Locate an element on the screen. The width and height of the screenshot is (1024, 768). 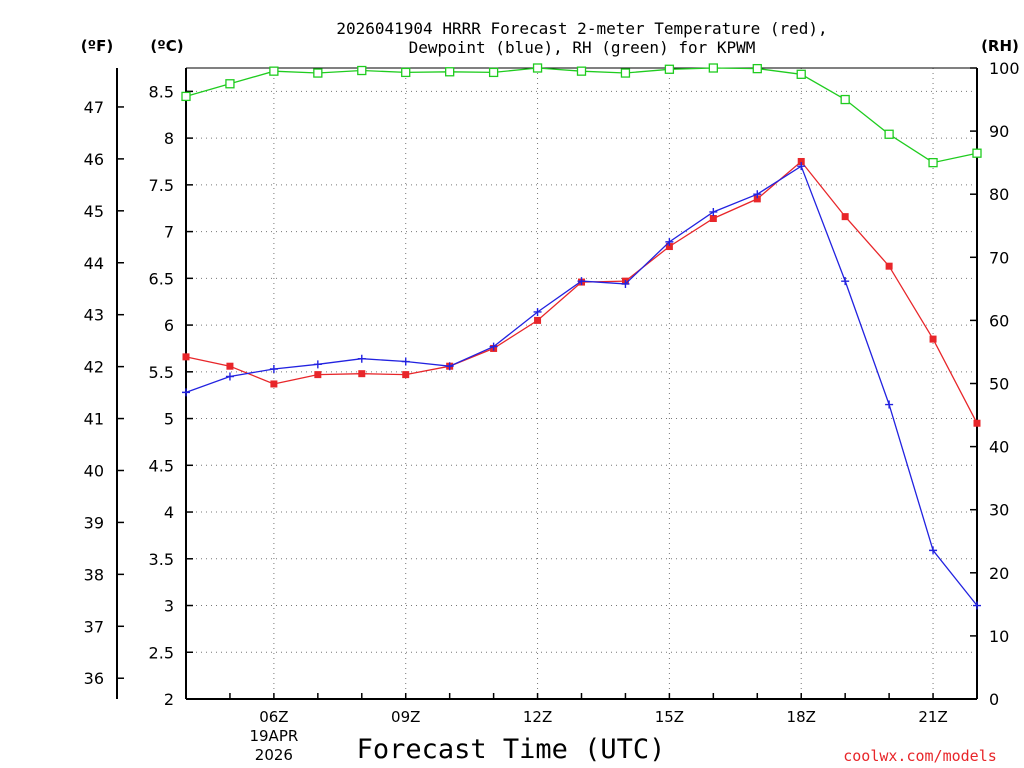
time-tick-label: 15Z is located at coordinates (669, 717).